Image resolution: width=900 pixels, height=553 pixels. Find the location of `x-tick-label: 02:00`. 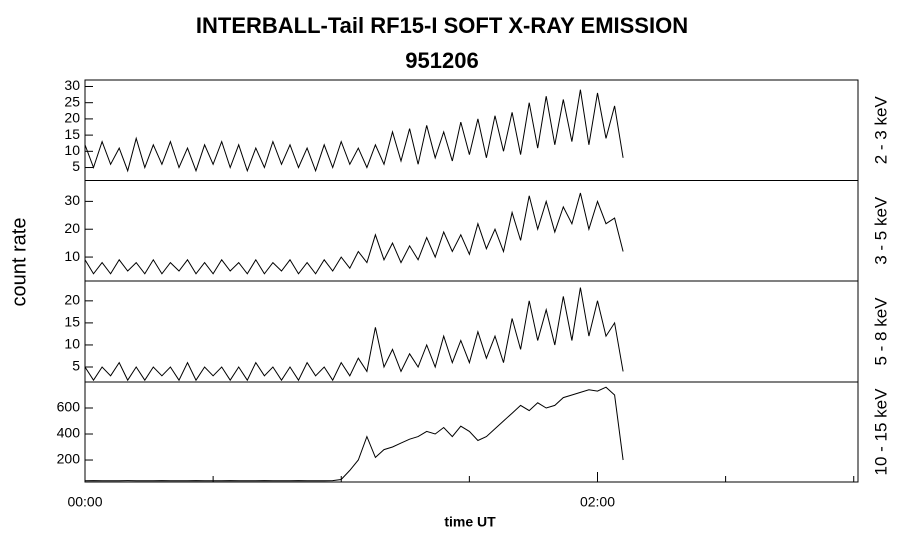

x-tick-label: 02:00 is located at coordinates (597, 502).